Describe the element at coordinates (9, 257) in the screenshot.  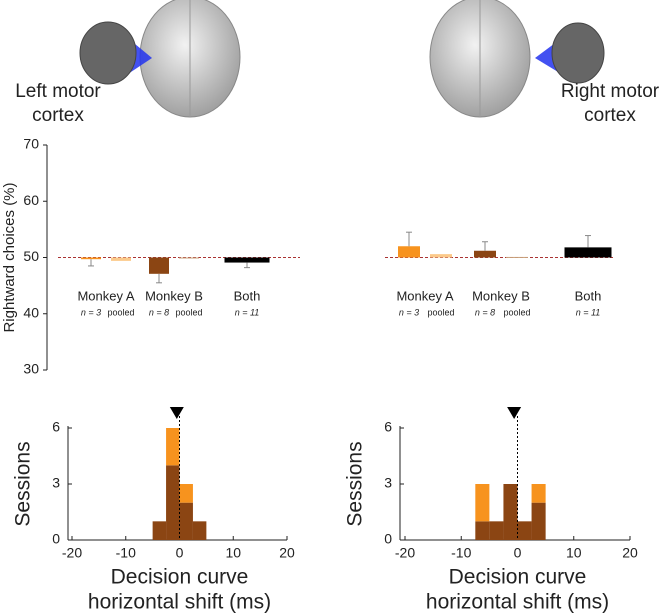
I see `y-axis-label: Rightward choices (%)` at that location.